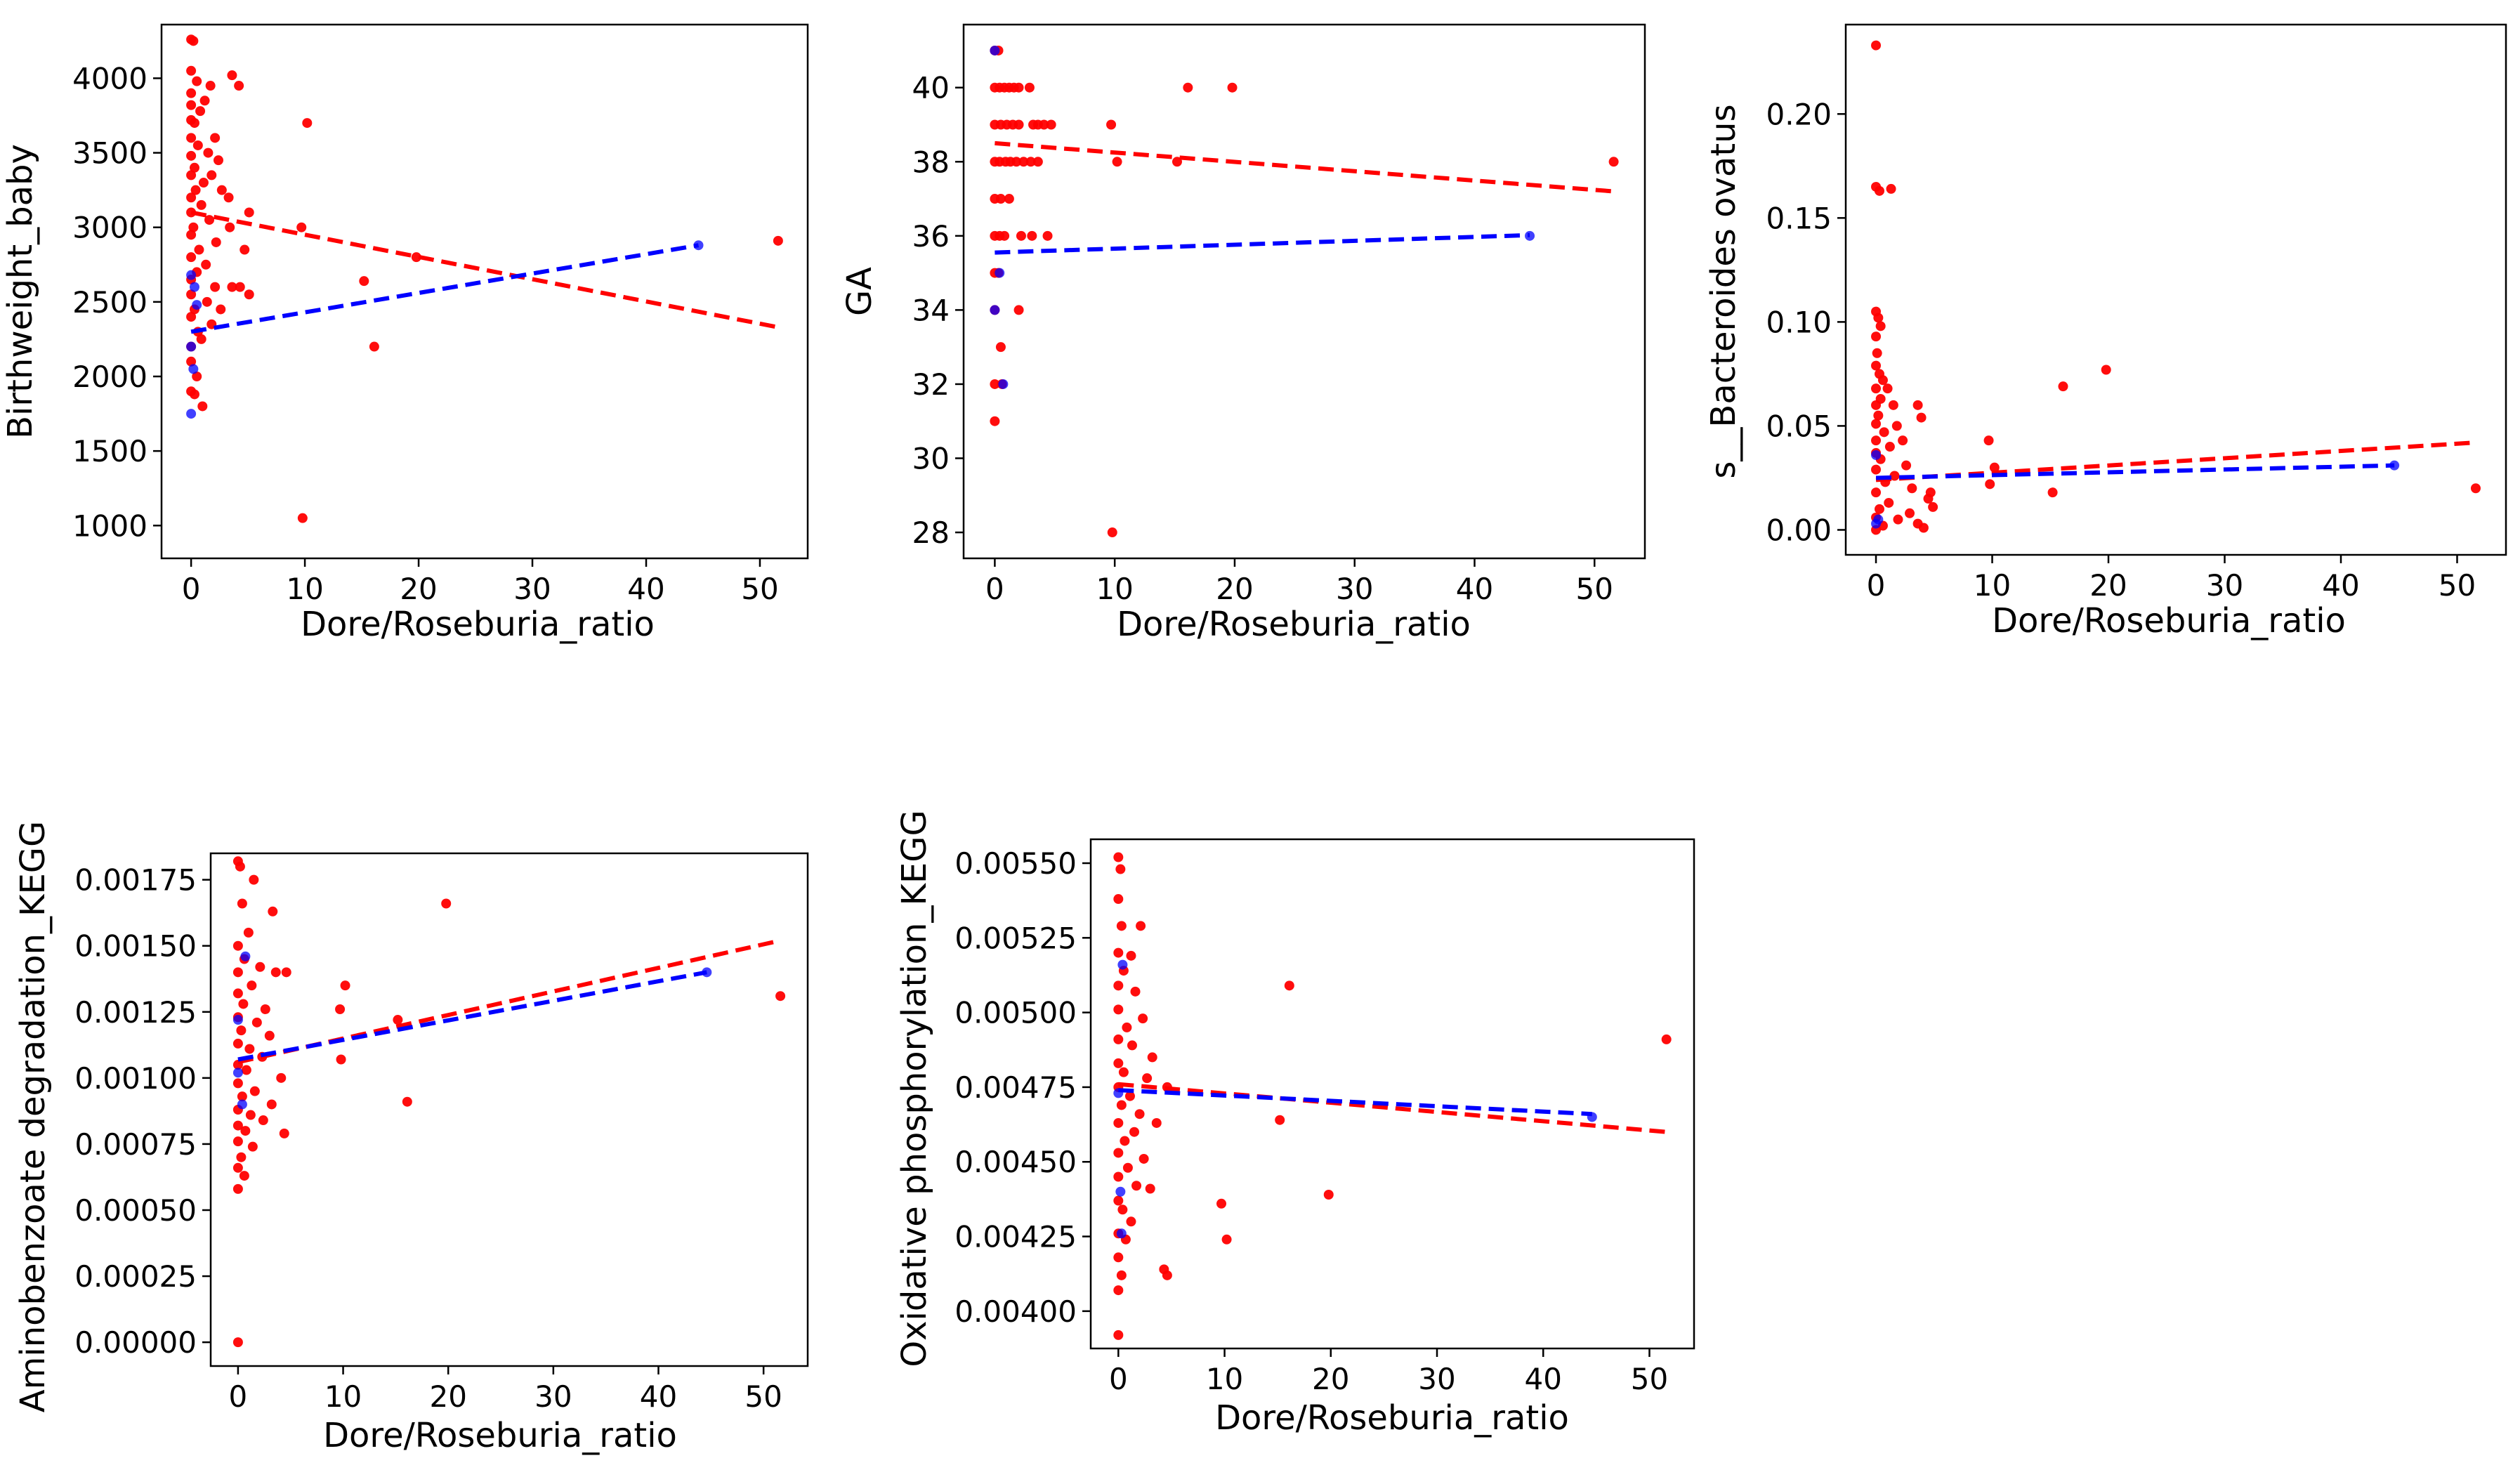  I want to click on y-tick-label: 0.00525, so click(1015, 938).